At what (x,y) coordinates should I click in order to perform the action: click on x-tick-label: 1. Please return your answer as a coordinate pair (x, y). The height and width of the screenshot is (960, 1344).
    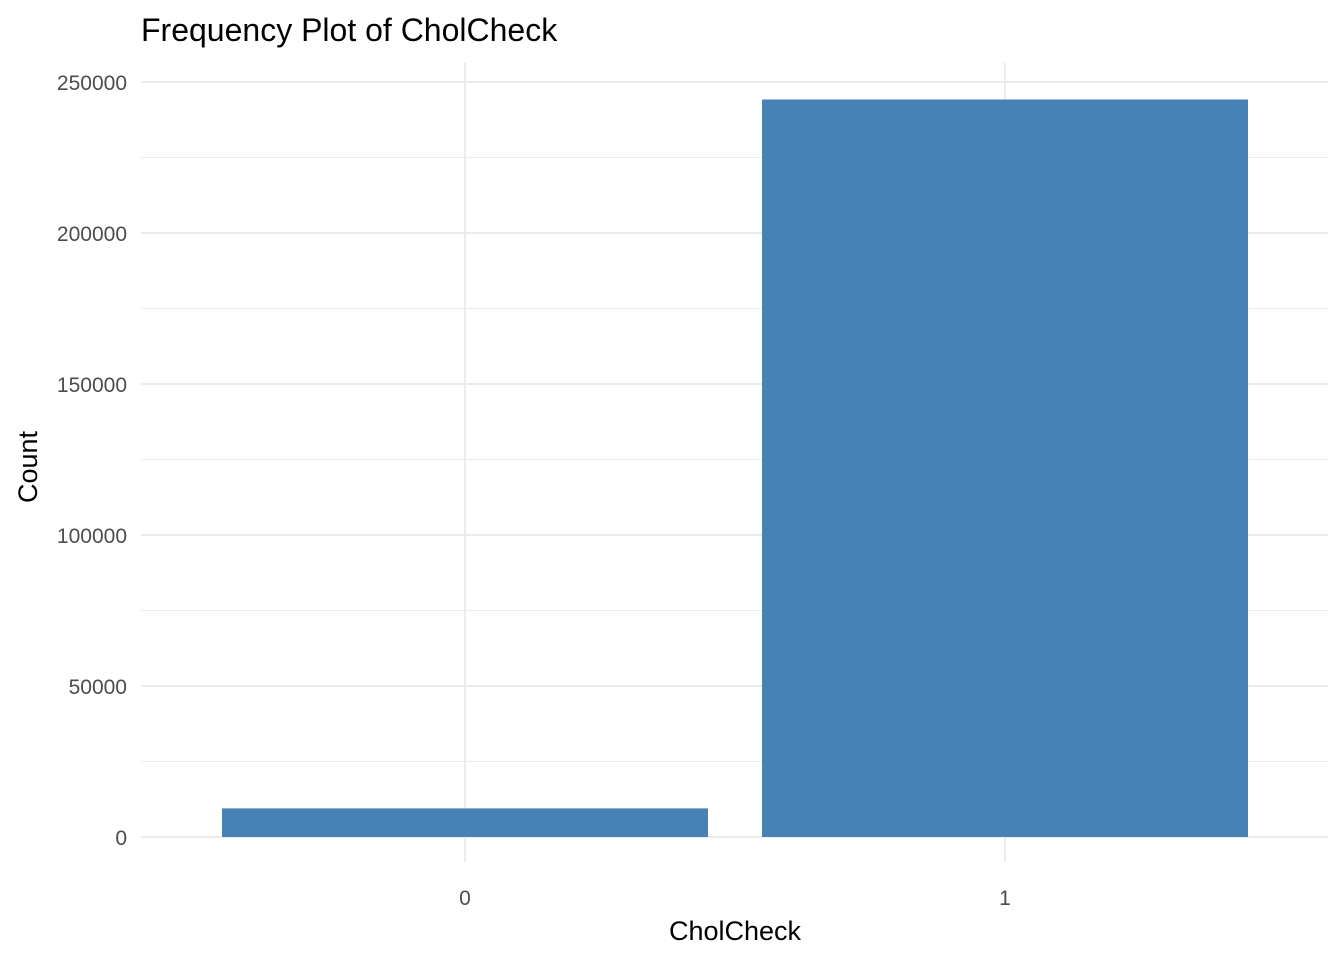
    Looking at the image, I should click on (1005, 898).